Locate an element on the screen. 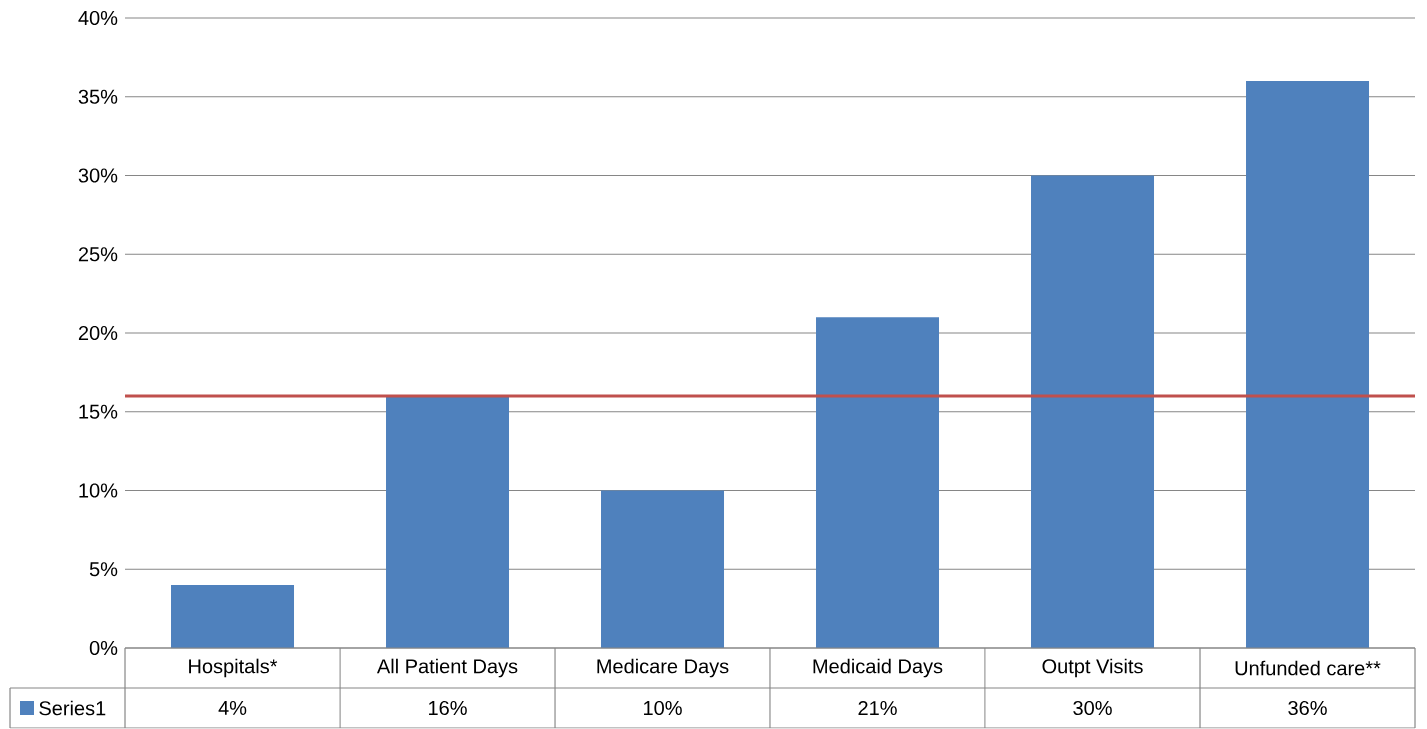 This screenshot has height=729, width=1427. y-tick-label: 10% is located at coordinates (98, 490).